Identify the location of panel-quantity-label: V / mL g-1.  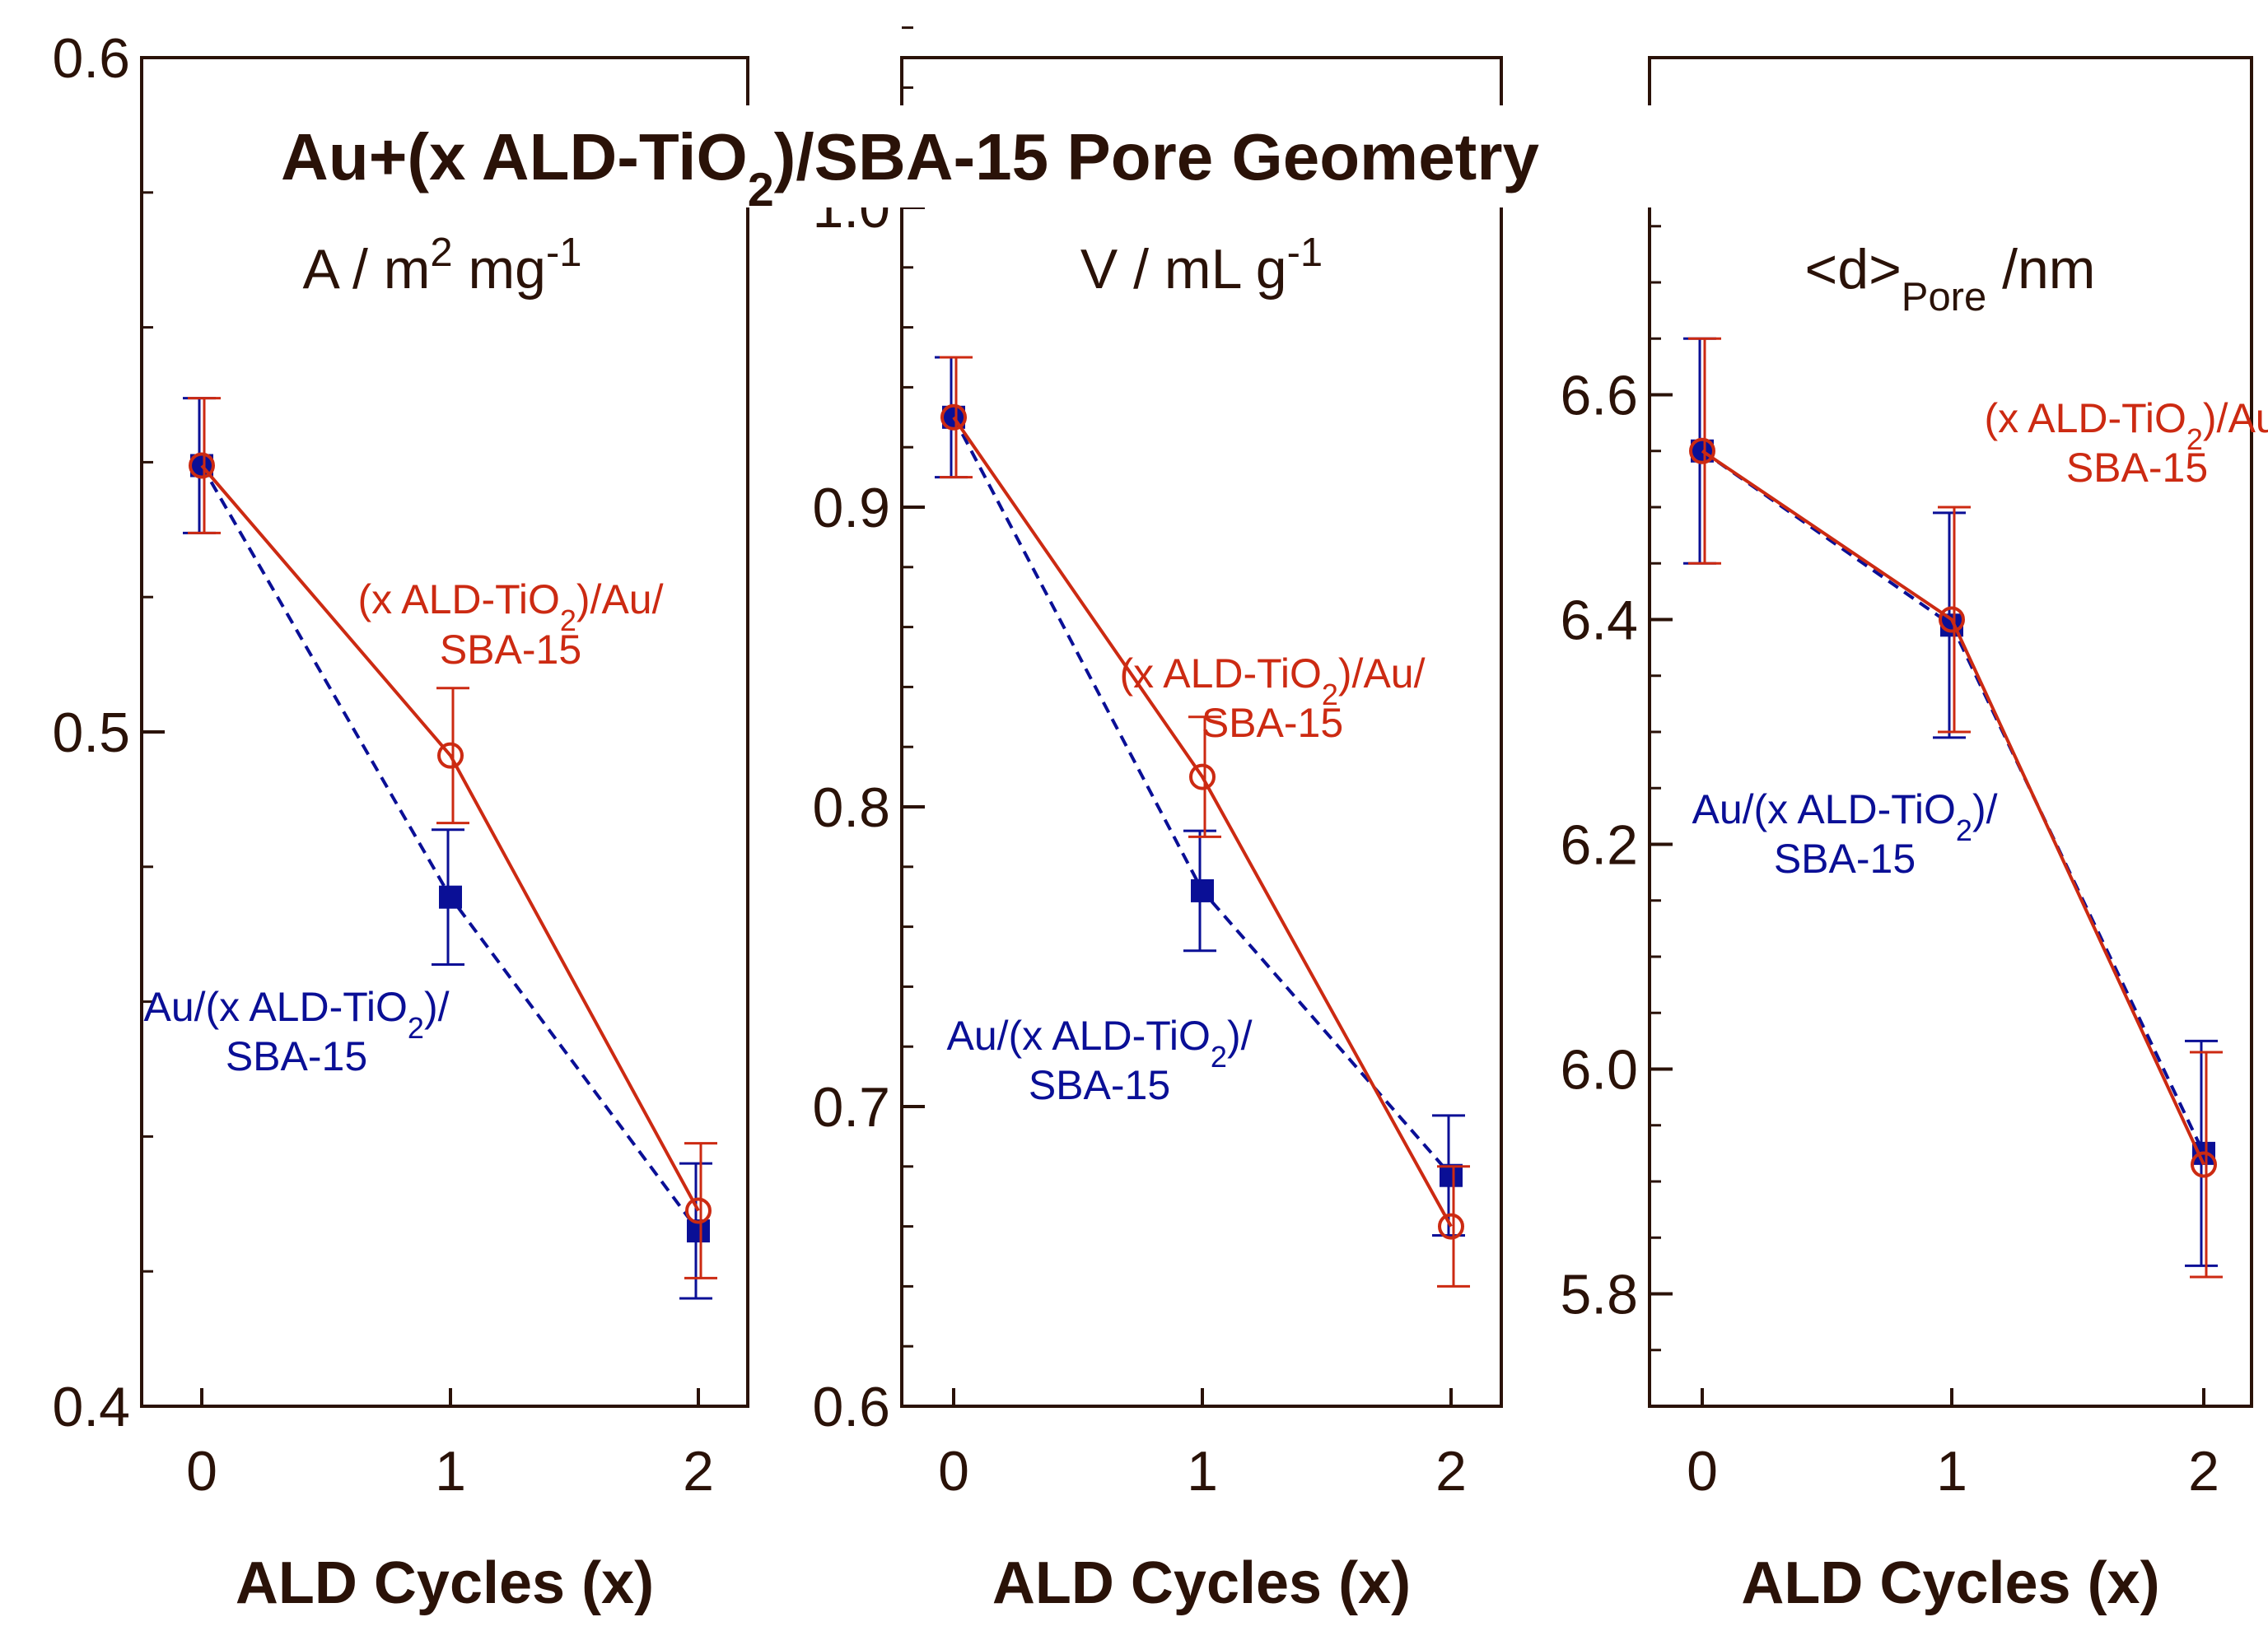
(1201, 266).